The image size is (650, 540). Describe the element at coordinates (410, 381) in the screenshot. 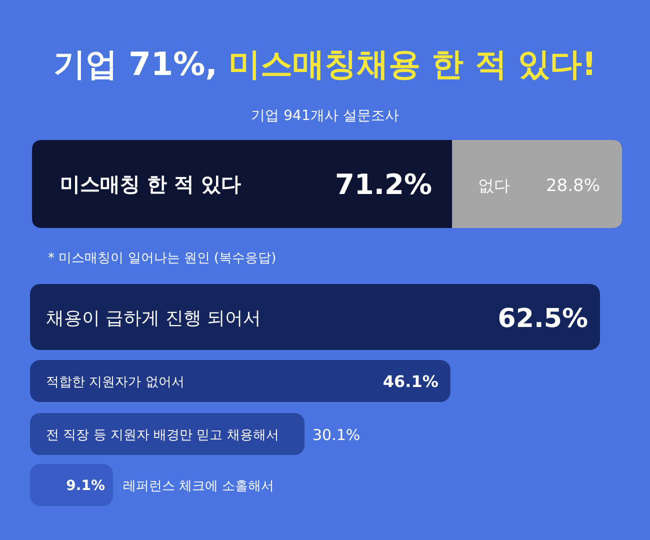

I see `data-label: 46.1%` at that location.